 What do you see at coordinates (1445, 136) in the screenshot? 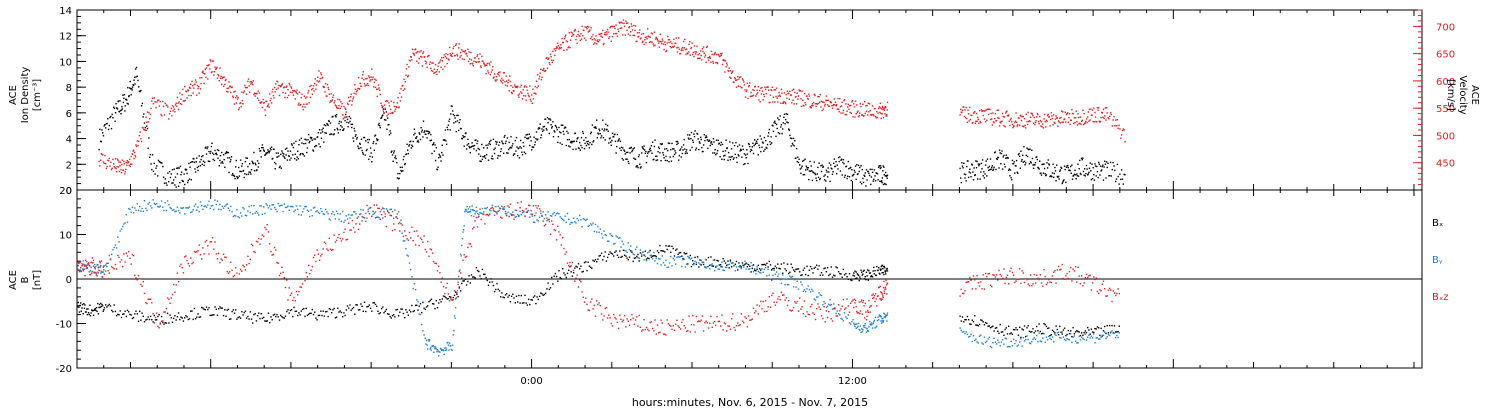
I see `right-axis-tick-label-1: 500` at bounding box center [1445, 136].